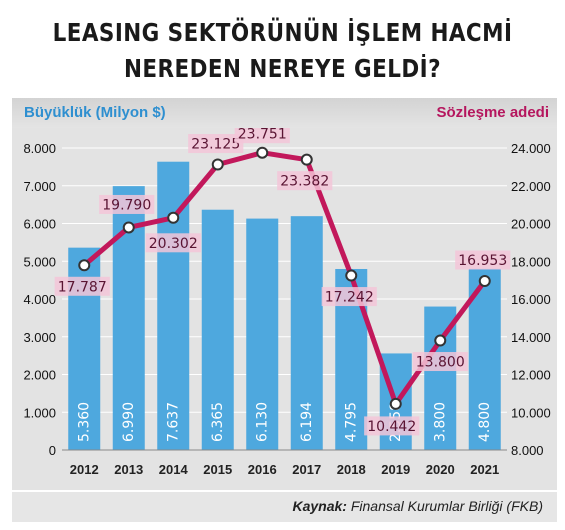 The width and height of the screenshot is (565, 530). What do you see at coordinates (531, 261) in the screenshot?
I see `right-tick-label: 18.000` at bounding box center [531, 261].